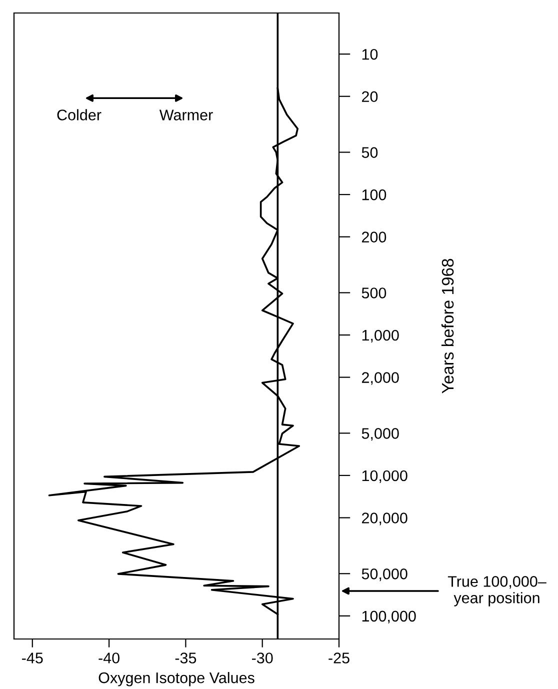 Image resolution: width=558 pixels, height=689 pixels. I want to click on y-tick-label: 1,000, so click(380, 336).